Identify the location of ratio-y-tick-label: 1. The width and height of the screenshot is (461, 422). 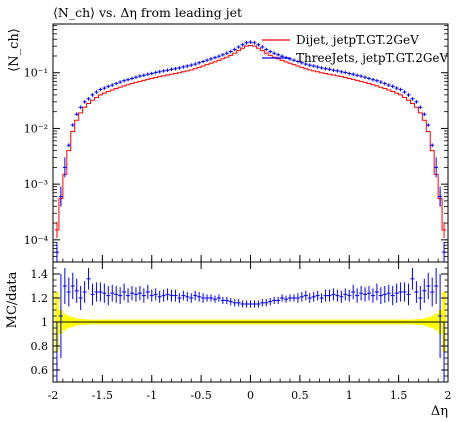
(44, 322).